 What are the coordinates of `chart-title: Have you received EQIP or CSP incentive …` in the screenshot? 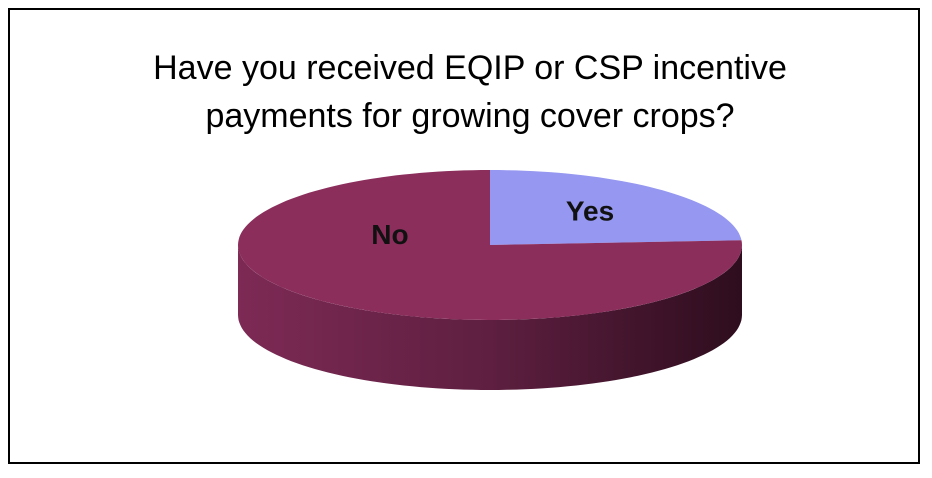 It's located at (470, 92).